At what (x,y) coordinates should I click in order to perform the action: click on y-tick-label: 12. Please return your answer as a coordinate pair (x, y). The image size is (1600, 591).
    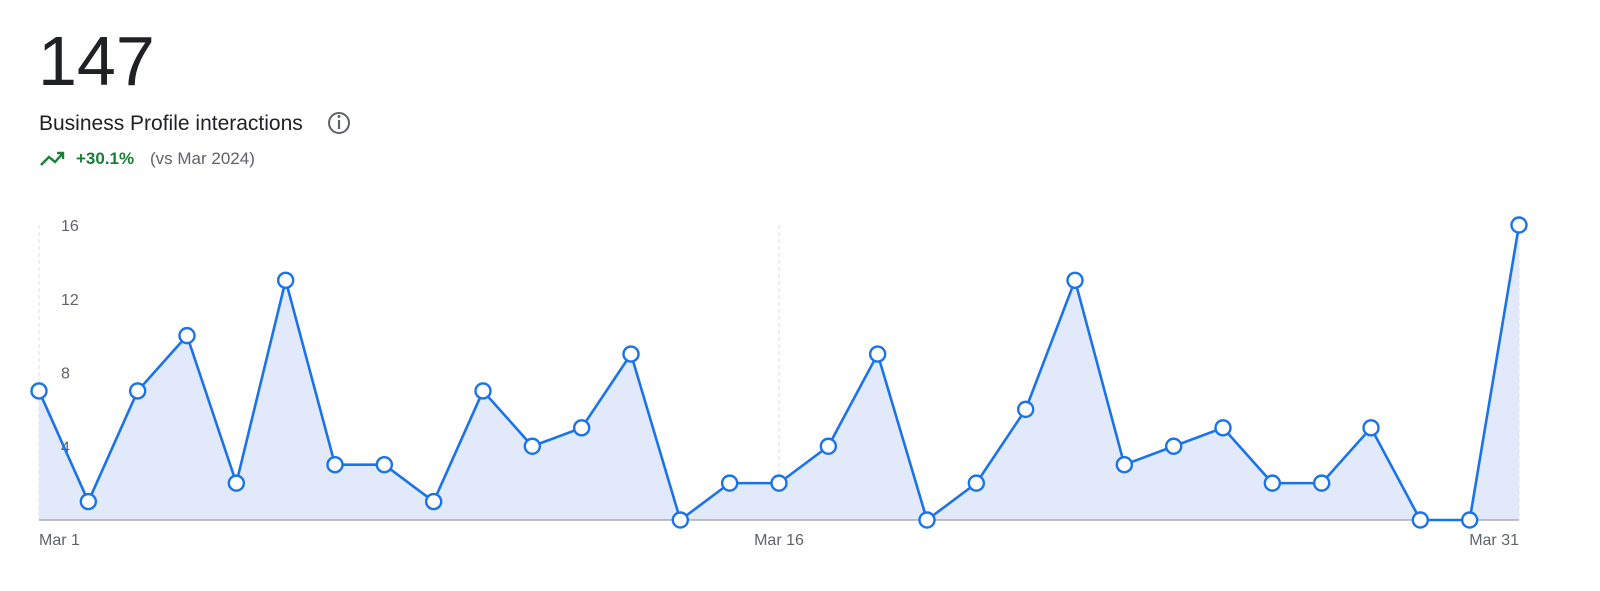
    Looking at the image, I should click on (70, 300).